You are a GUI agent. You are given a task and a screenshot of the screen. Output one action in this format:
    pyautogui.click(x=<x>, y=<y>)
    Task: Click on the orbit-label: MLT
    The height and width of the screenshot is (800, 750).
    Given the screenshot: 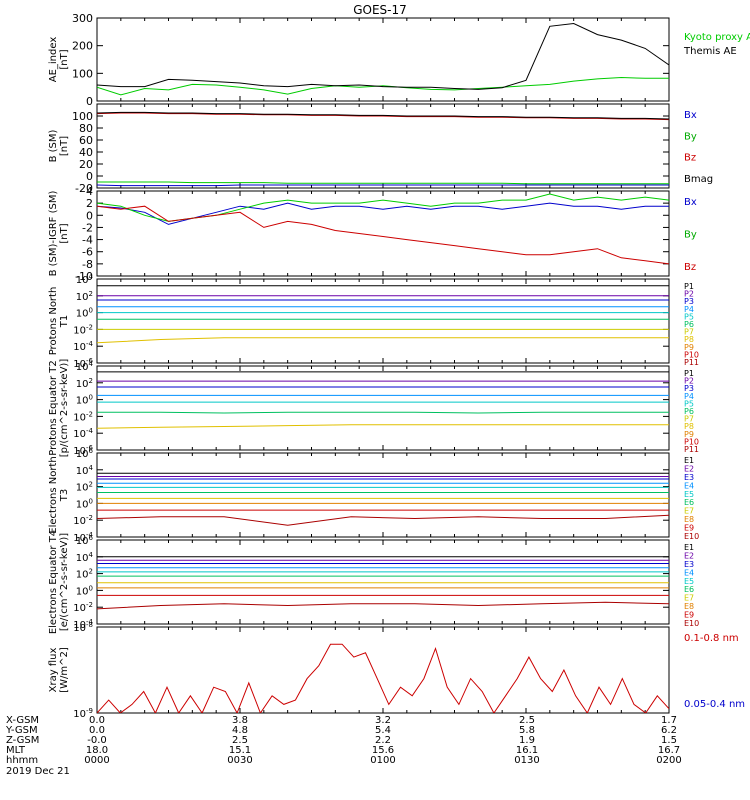 What is the action you would take?
    pyautogui.click(x=15, y=750)
    